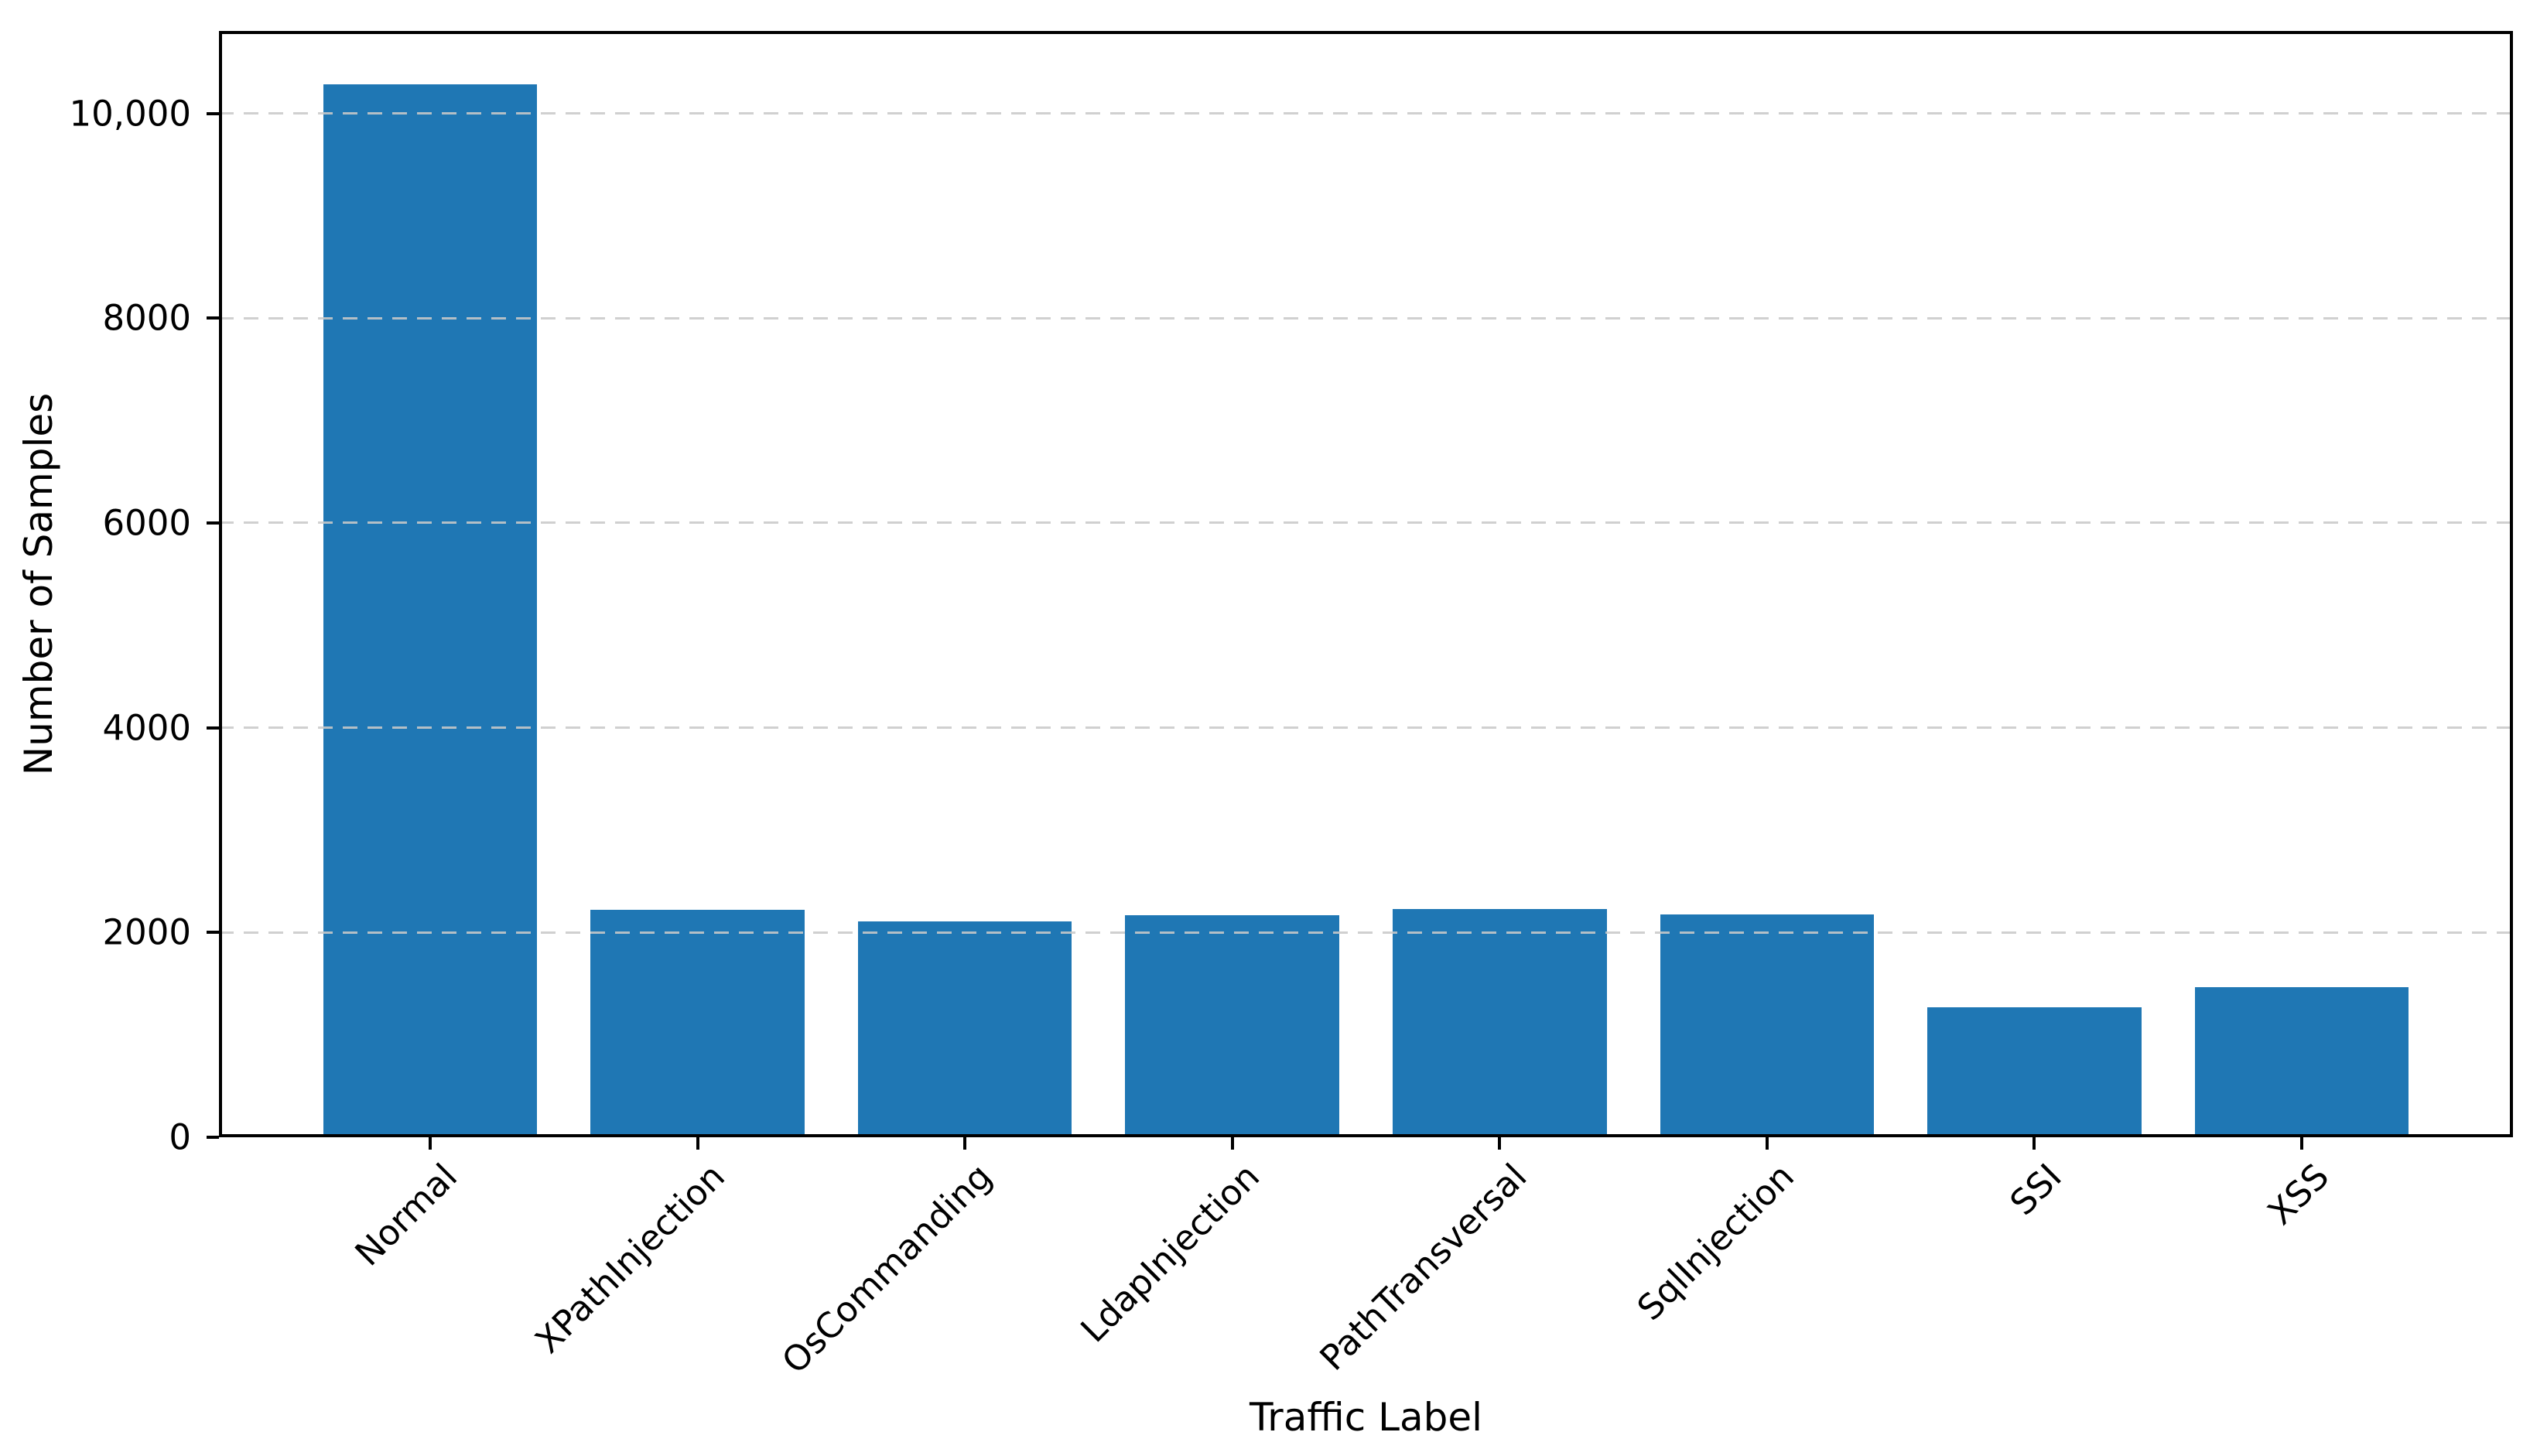  Describe the element at coordinates (2298, 1194) in the screenshot. I see `x-tick-label-xss: XSS` at that location.